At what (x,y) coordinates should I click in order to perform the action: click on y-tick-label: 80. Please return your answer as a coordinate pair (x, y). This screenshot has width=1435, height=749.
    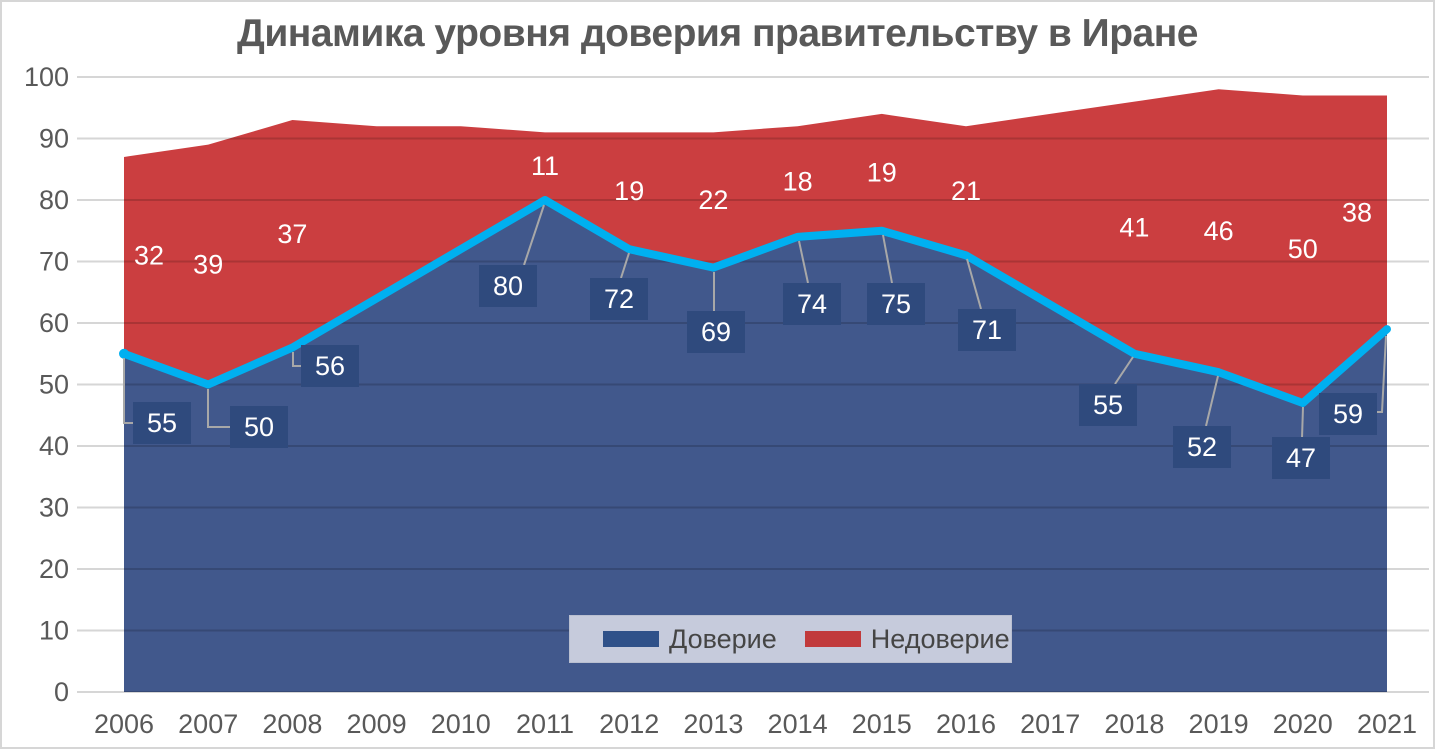
    Looking at the image, I should click on (54, 200).